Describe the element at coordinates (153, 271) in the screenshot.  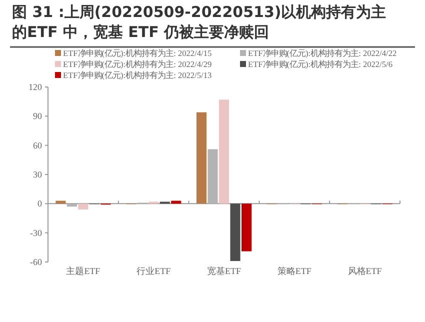
I see `x-tick-label: 行业ETF` at that location.